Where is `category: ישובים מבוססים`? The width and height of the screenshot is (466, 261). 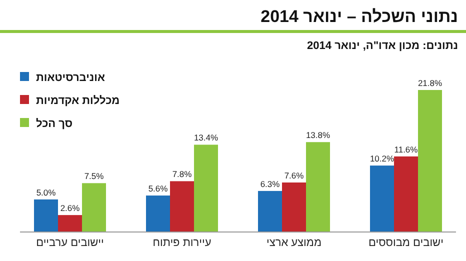 category: ישובים מבוססים is located at coordinates (406, 243).